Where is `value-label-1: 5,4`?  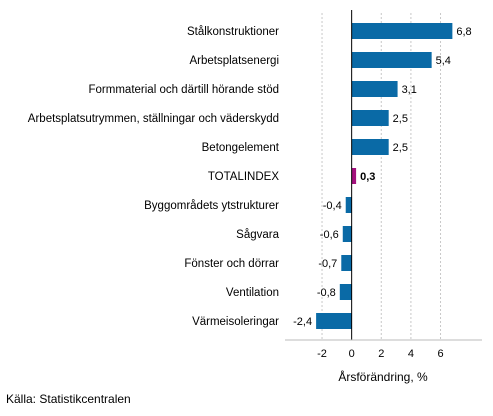 value-label-1: 5,4 is located at coordinates (443, 61).